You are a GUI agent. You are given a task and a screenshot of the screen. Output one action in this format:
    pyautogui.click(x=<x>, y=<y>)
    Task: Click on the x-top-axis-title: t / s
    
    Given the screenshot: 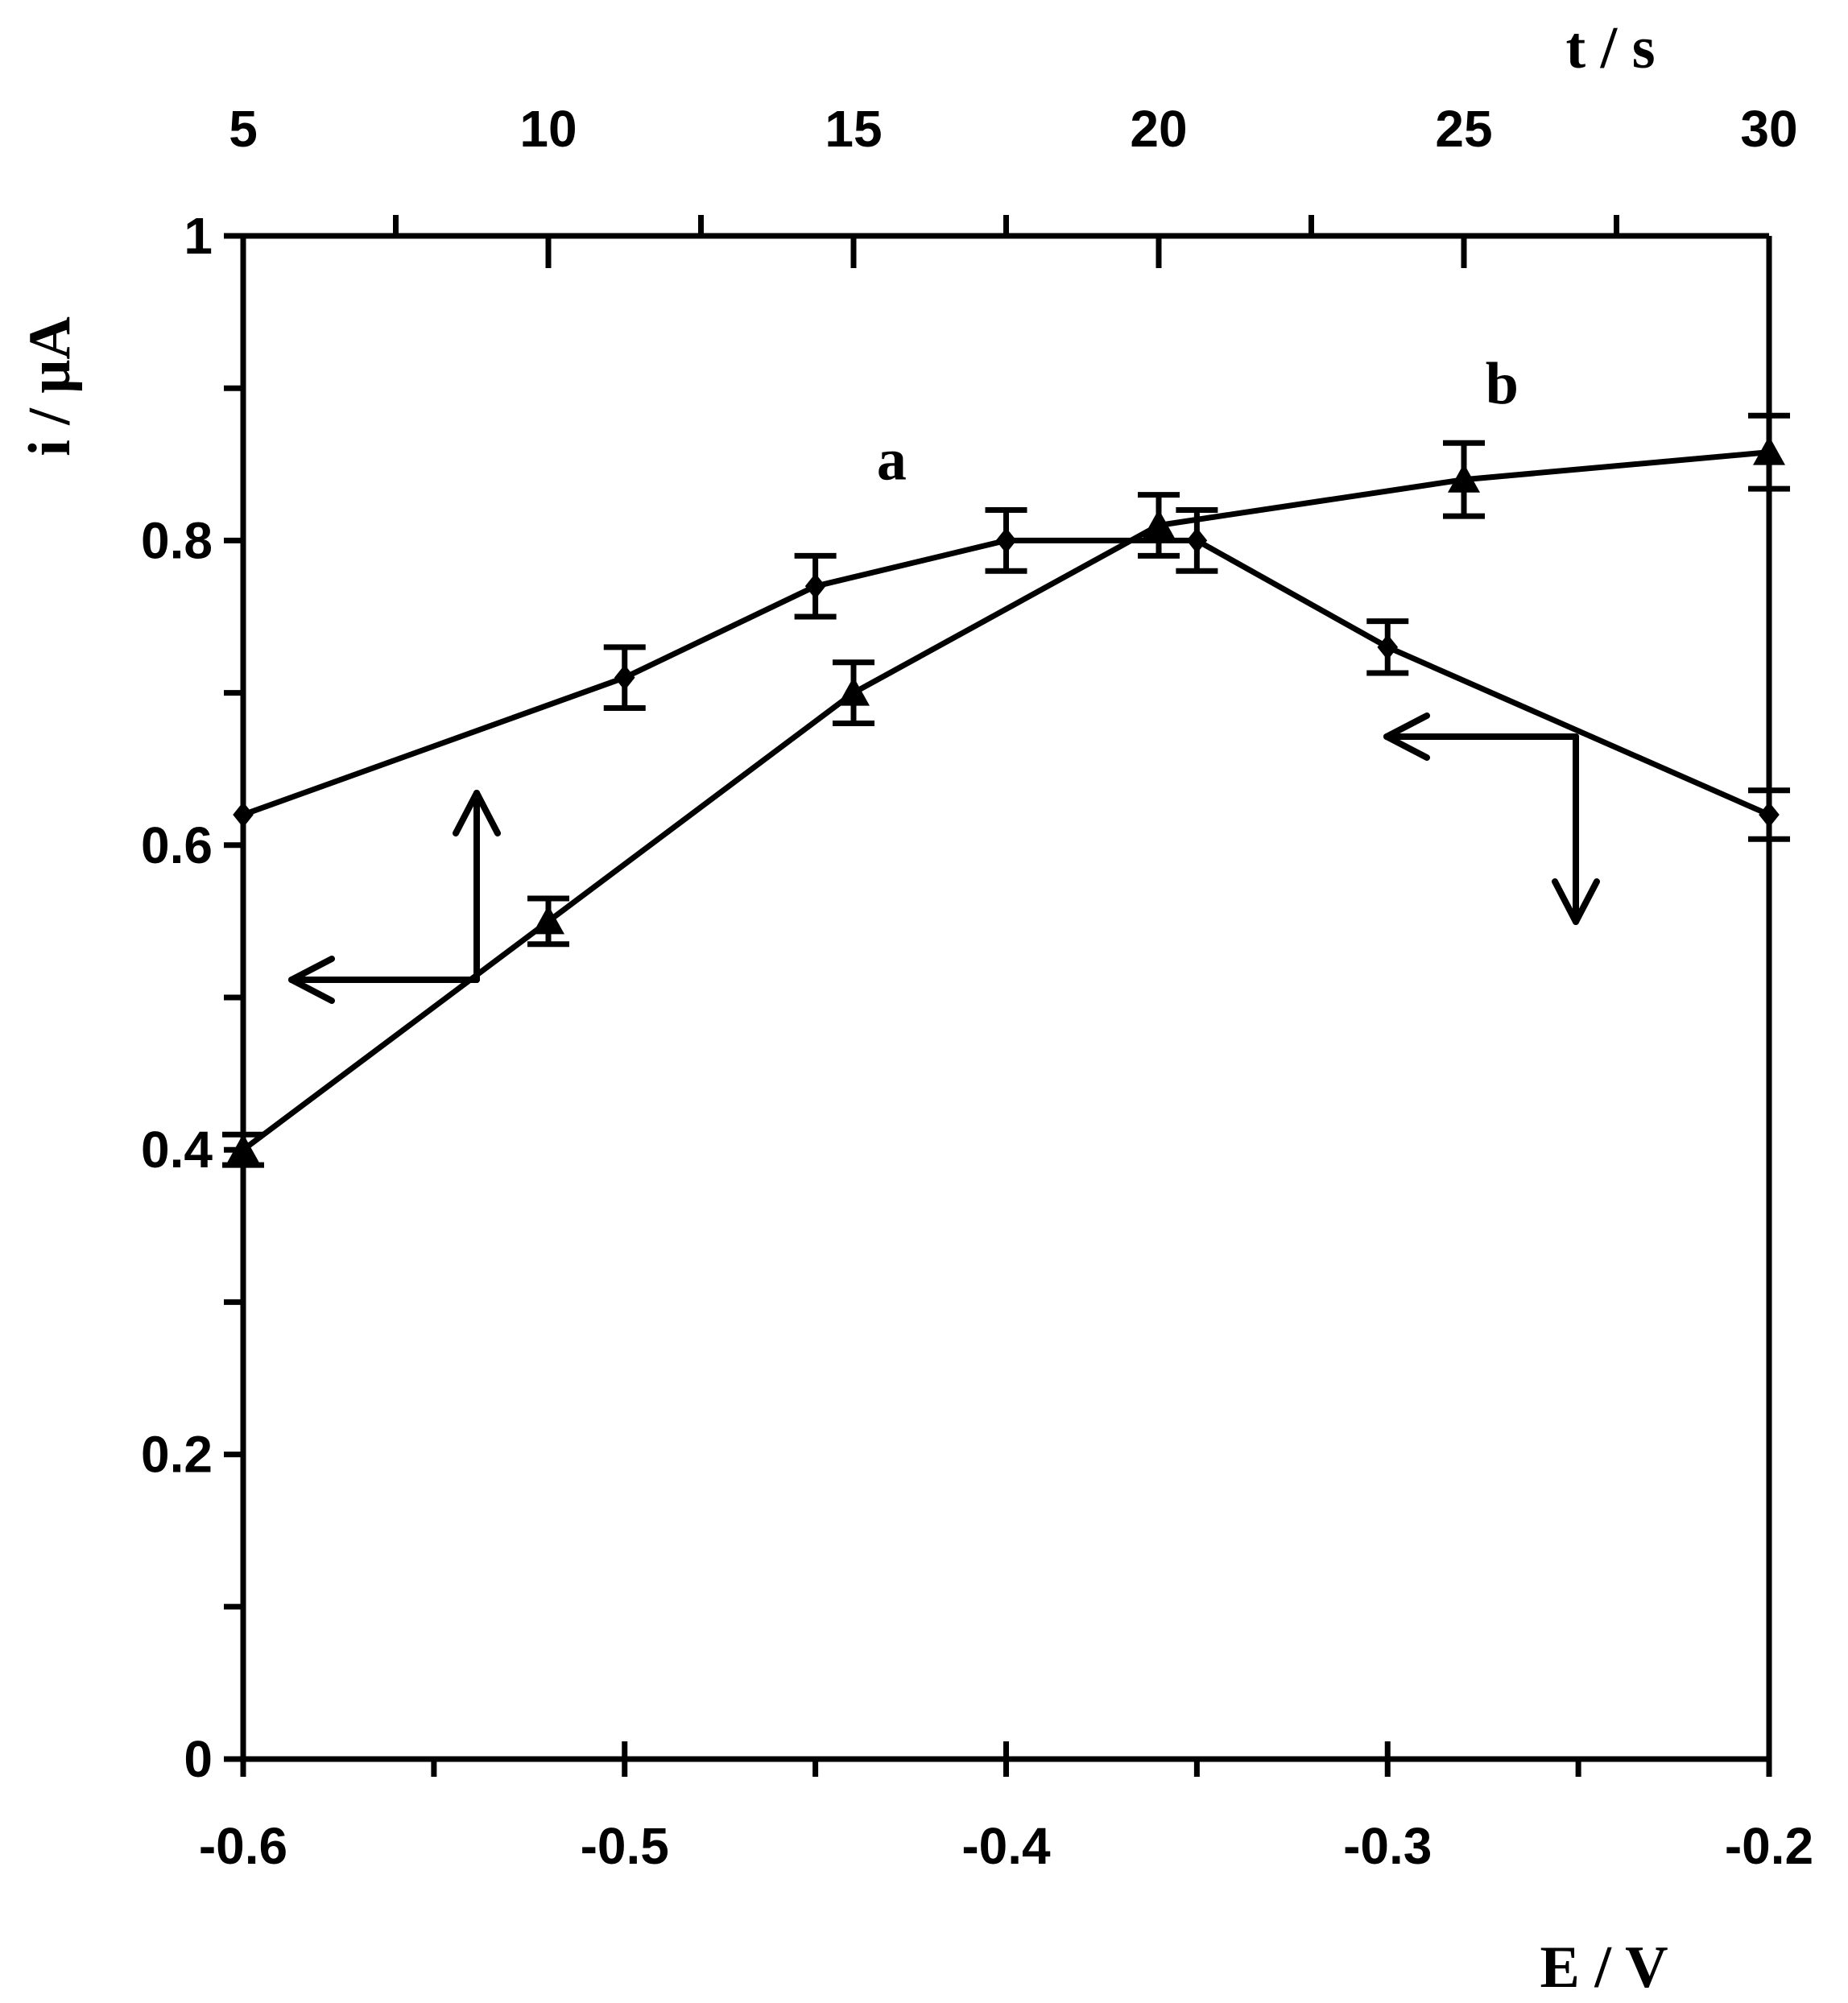 What is the action you would take?
    pyautogui.click(x=1611, y=48)
    